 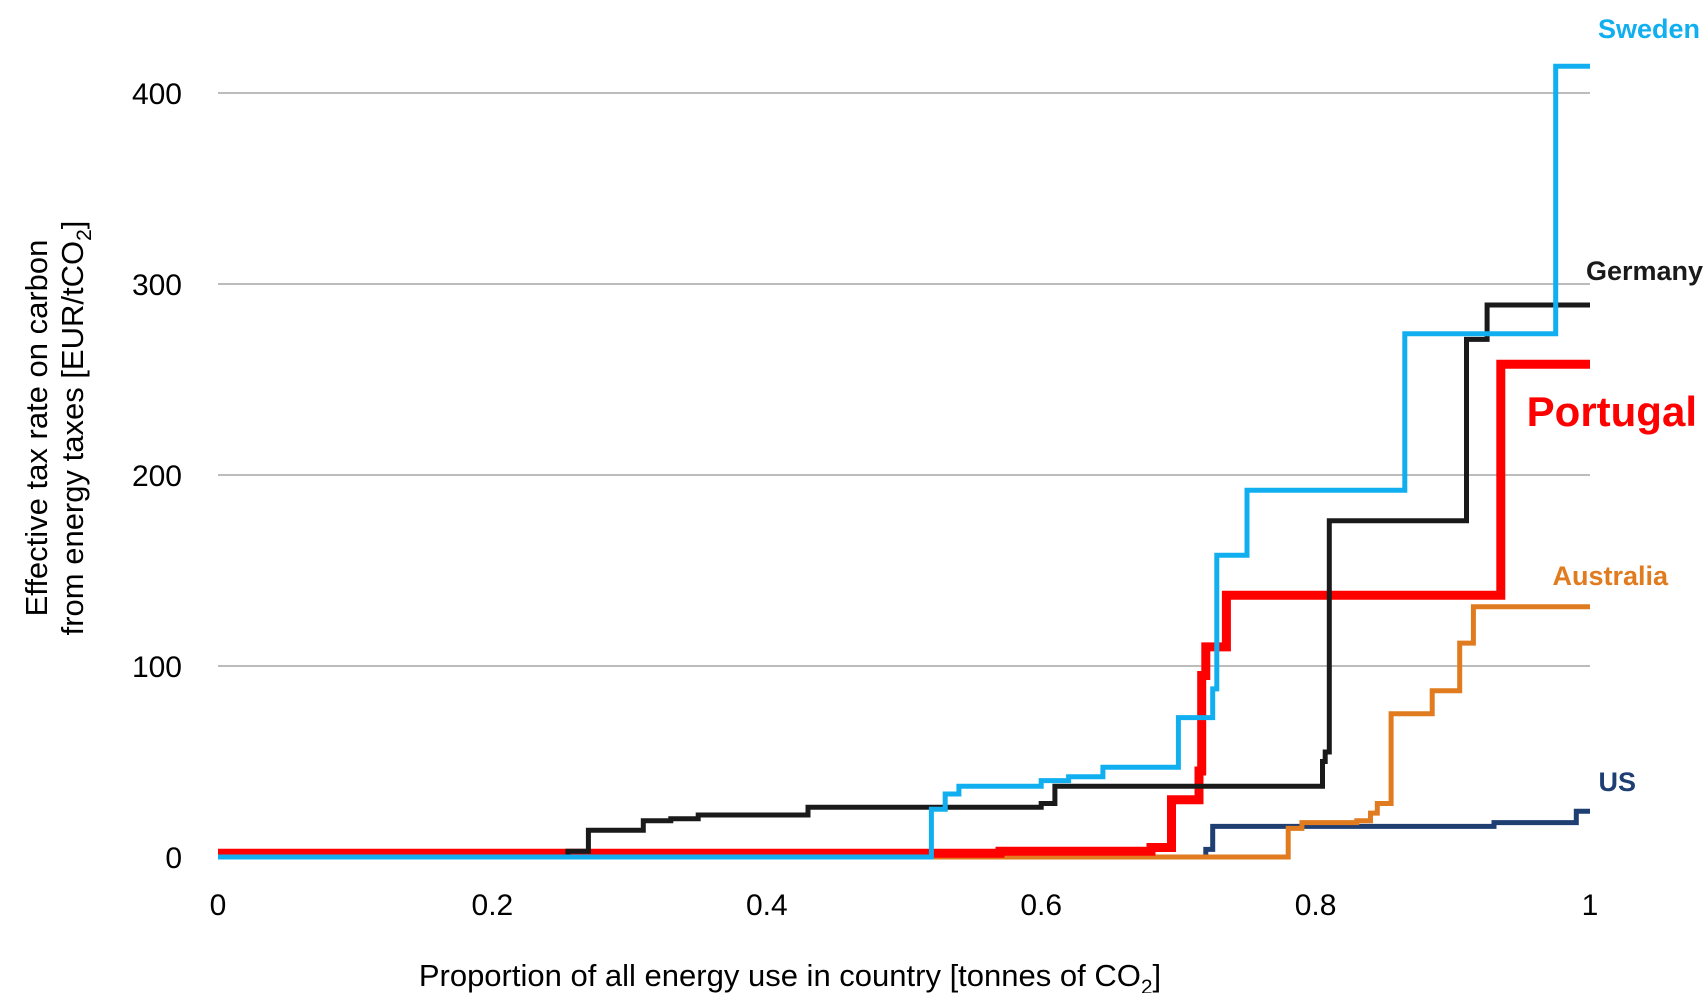 What do you see at coordinates (1041, 905) in the screenshot?
I see `x-tick-label: 0.6` at bounding box center [1041, 905].